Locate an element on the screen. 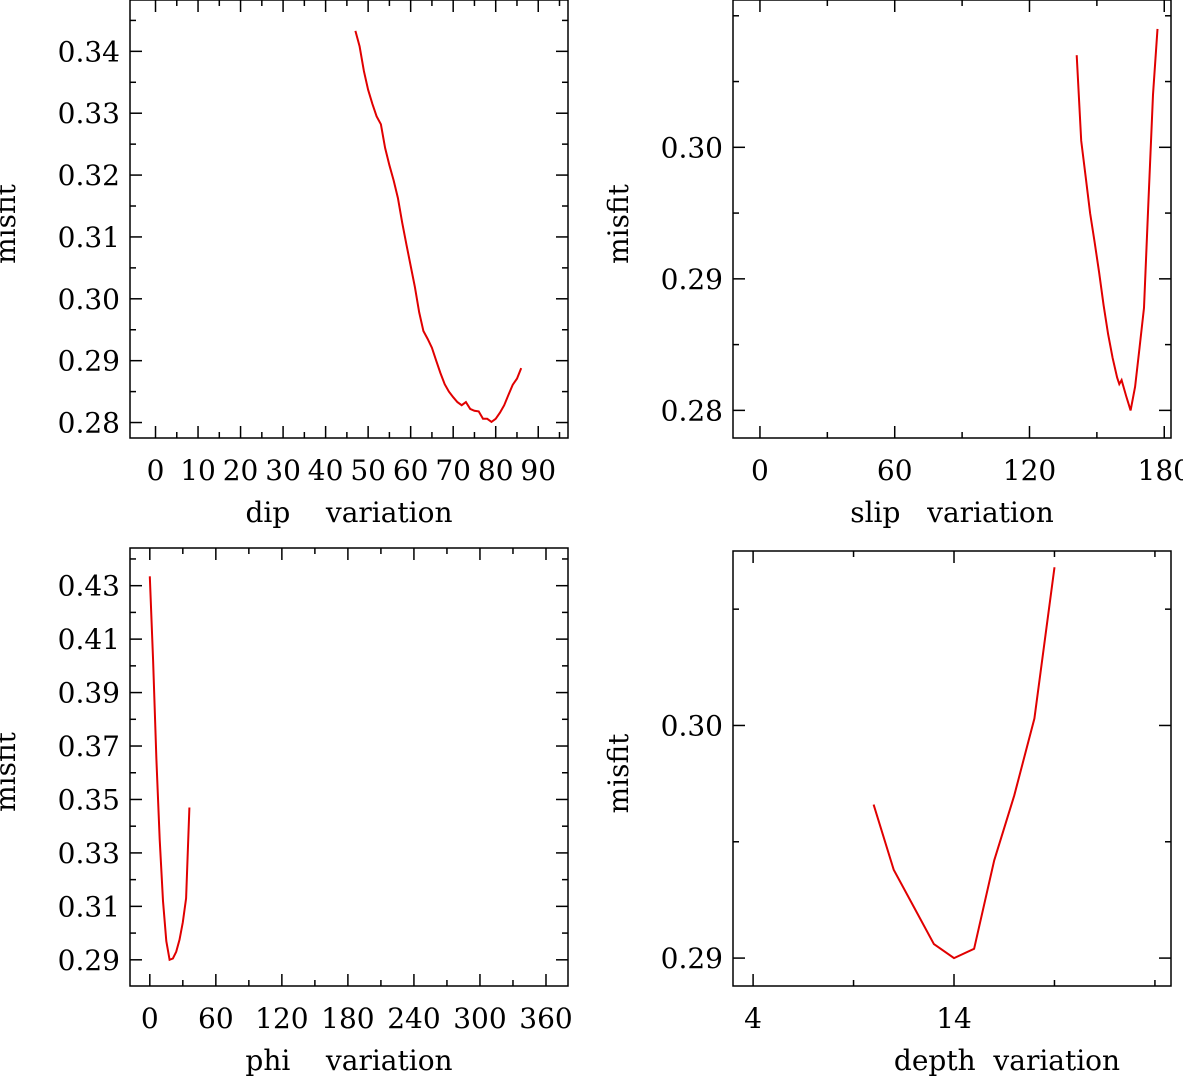  x-axis-label: phi variation is located at coordinates (348, 1060).